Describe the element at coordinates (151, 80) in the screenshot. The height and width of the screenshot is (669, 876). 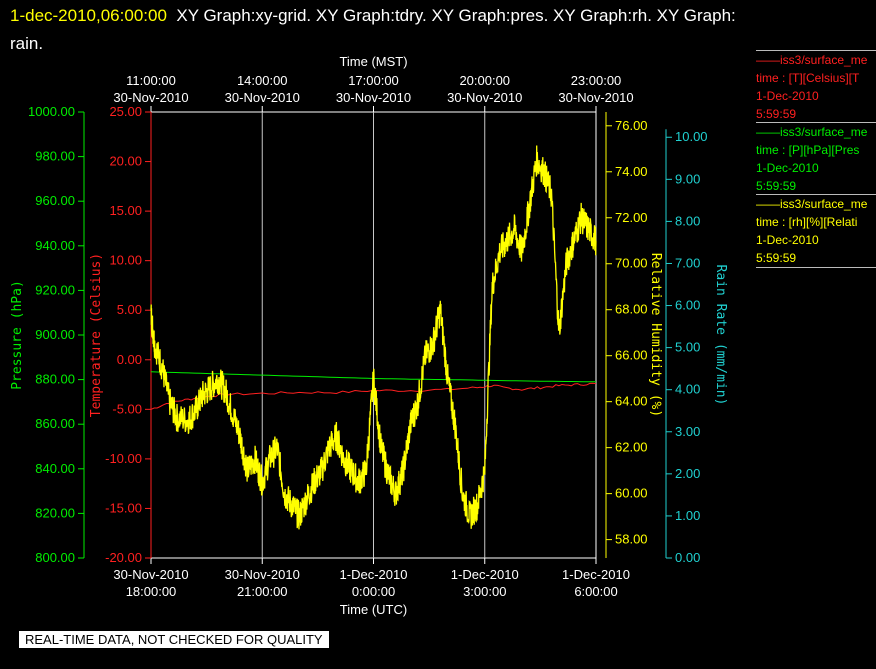
I see `top-tick-label-time: 11:00:00` at that location.